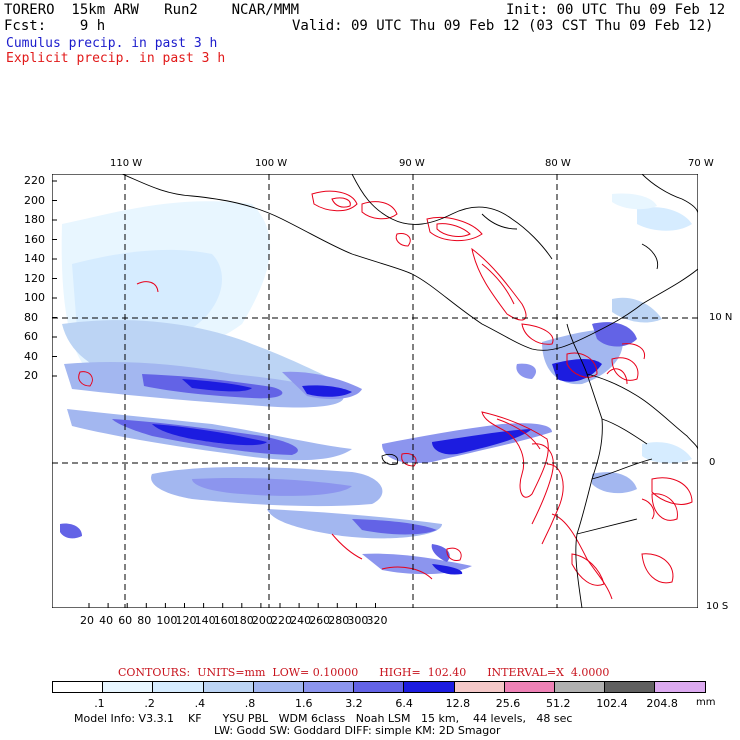 The image size is (740, 740). I want to click on lat-label-10s: 10 S, so click(717, 606).